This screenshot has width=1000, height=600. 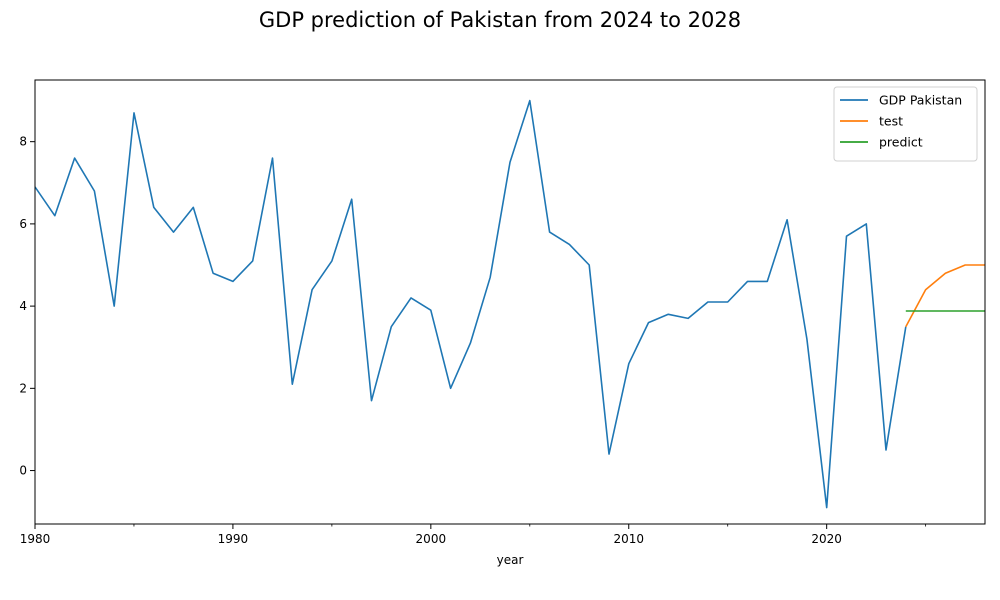 I want to click on x-axis-label: year, so click(x=510, y=560).